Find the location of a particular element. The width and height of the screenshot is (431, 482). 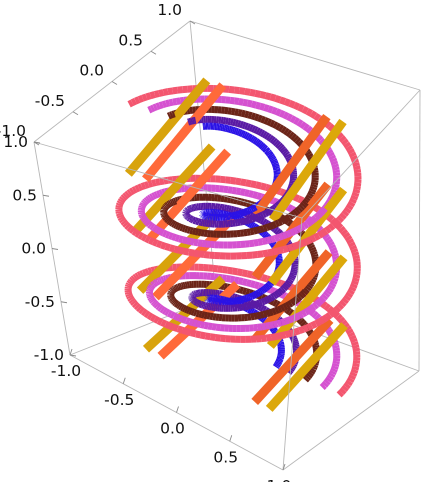

box-edge-back-top is located at coordinates (305, 55).